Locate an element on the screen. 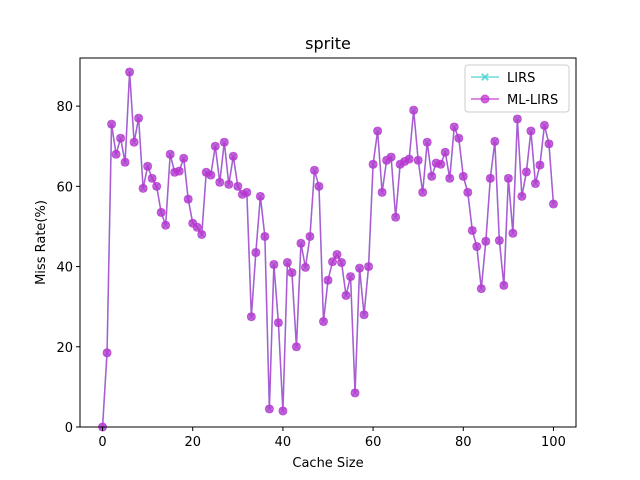 The image size is (640, 480). legend-label-ml-lirs: ML-LIRS is located at coordinates (532, 100).